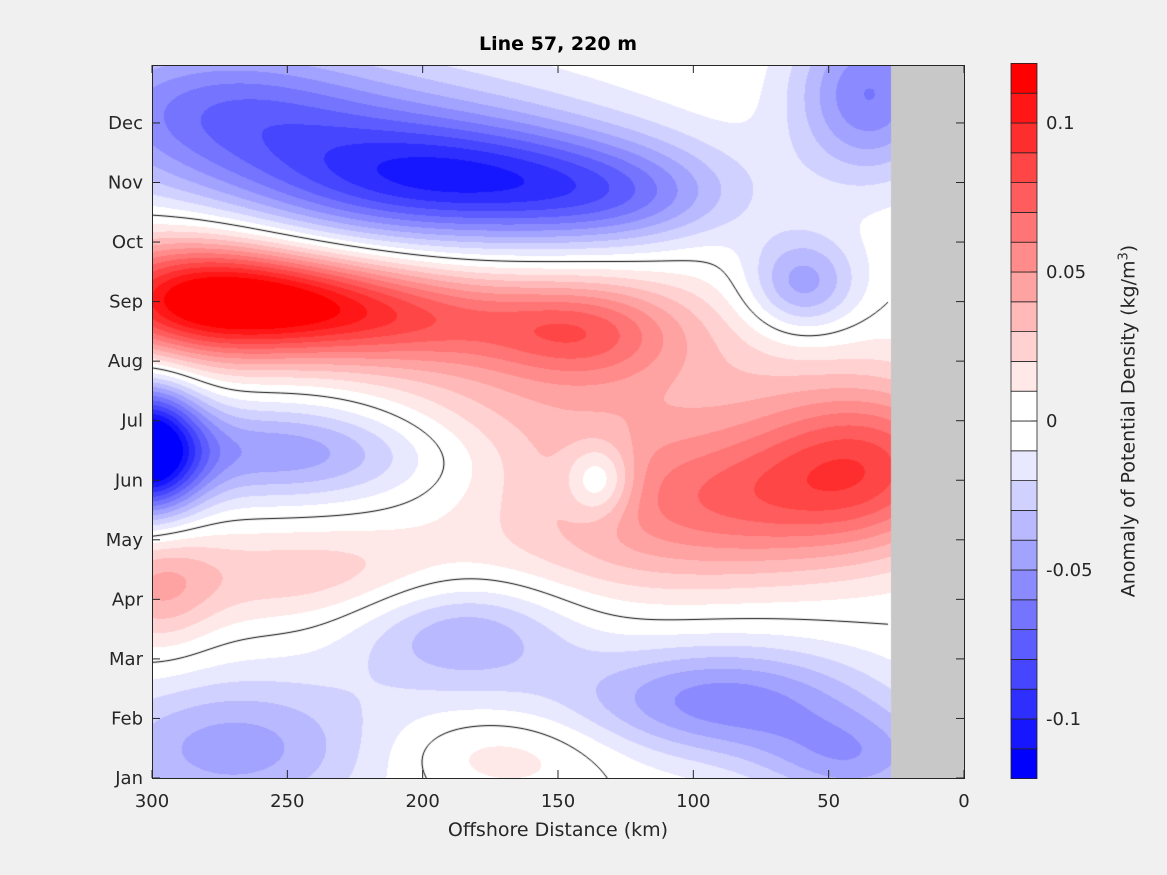 This screenshot has width=1167, height=875. What do you see at coordinates (828, 801) in the screenshot?
I see `x-tick-label: 50` at bounding box center [828, 801].